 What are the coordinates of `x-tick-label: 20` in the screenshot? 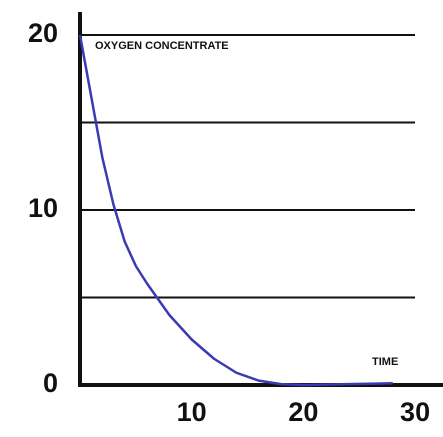 It's located at (303, 412).